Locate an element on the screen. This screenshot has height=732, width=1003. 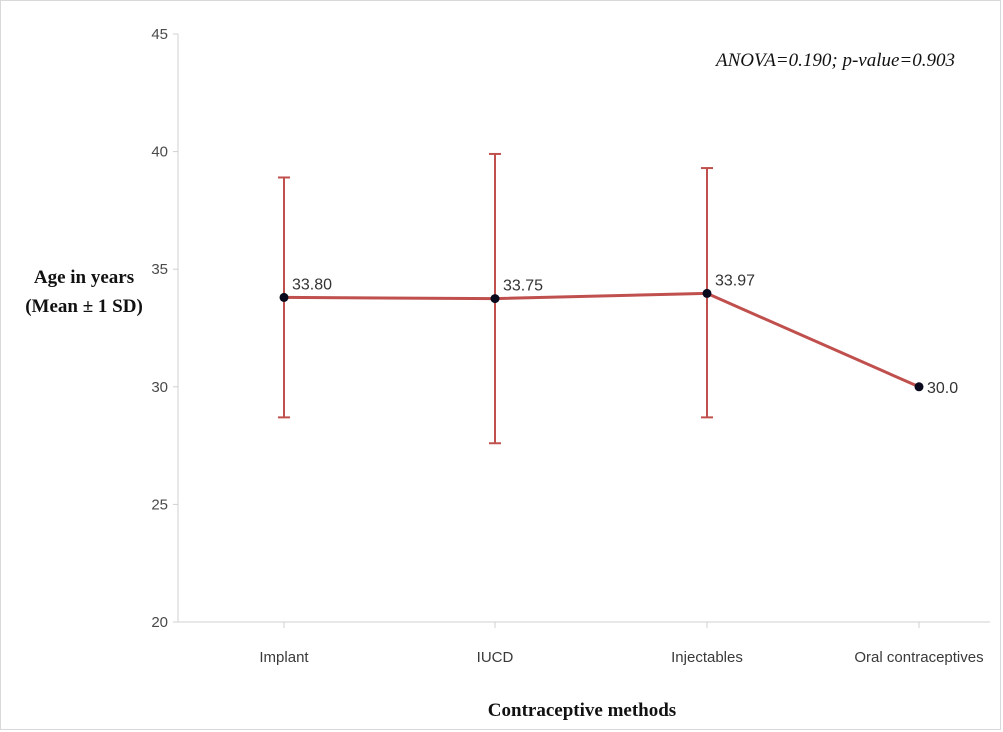
x-tick-label: Injectables is located at coordinates (707, 657).